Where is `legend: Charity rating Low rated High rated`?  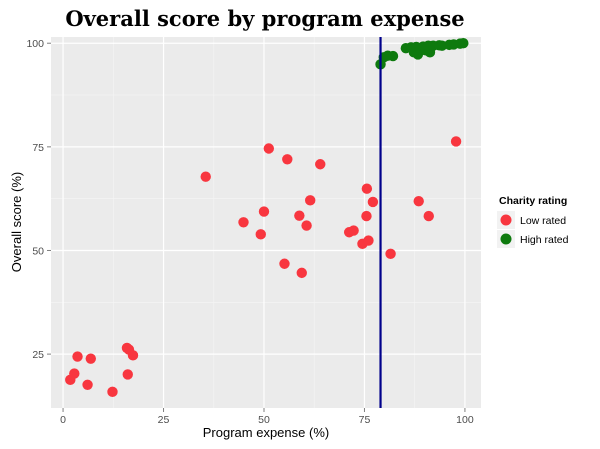
legend: Charity rating Low rated High rated is located at coordinates (533, 221).